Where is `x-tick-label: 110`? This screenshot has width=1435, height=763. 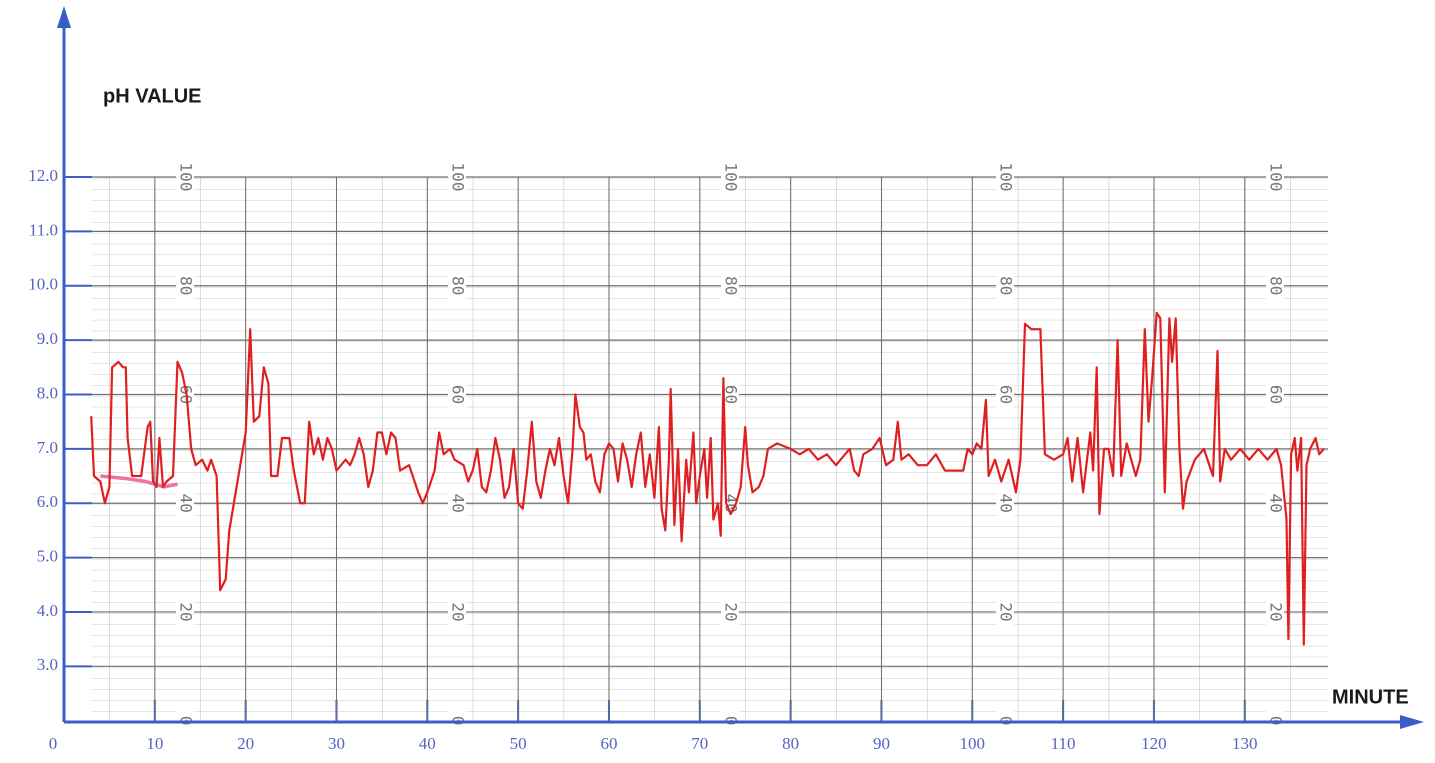 x-tick-label: 110 is located at coordinates (1063, 743).